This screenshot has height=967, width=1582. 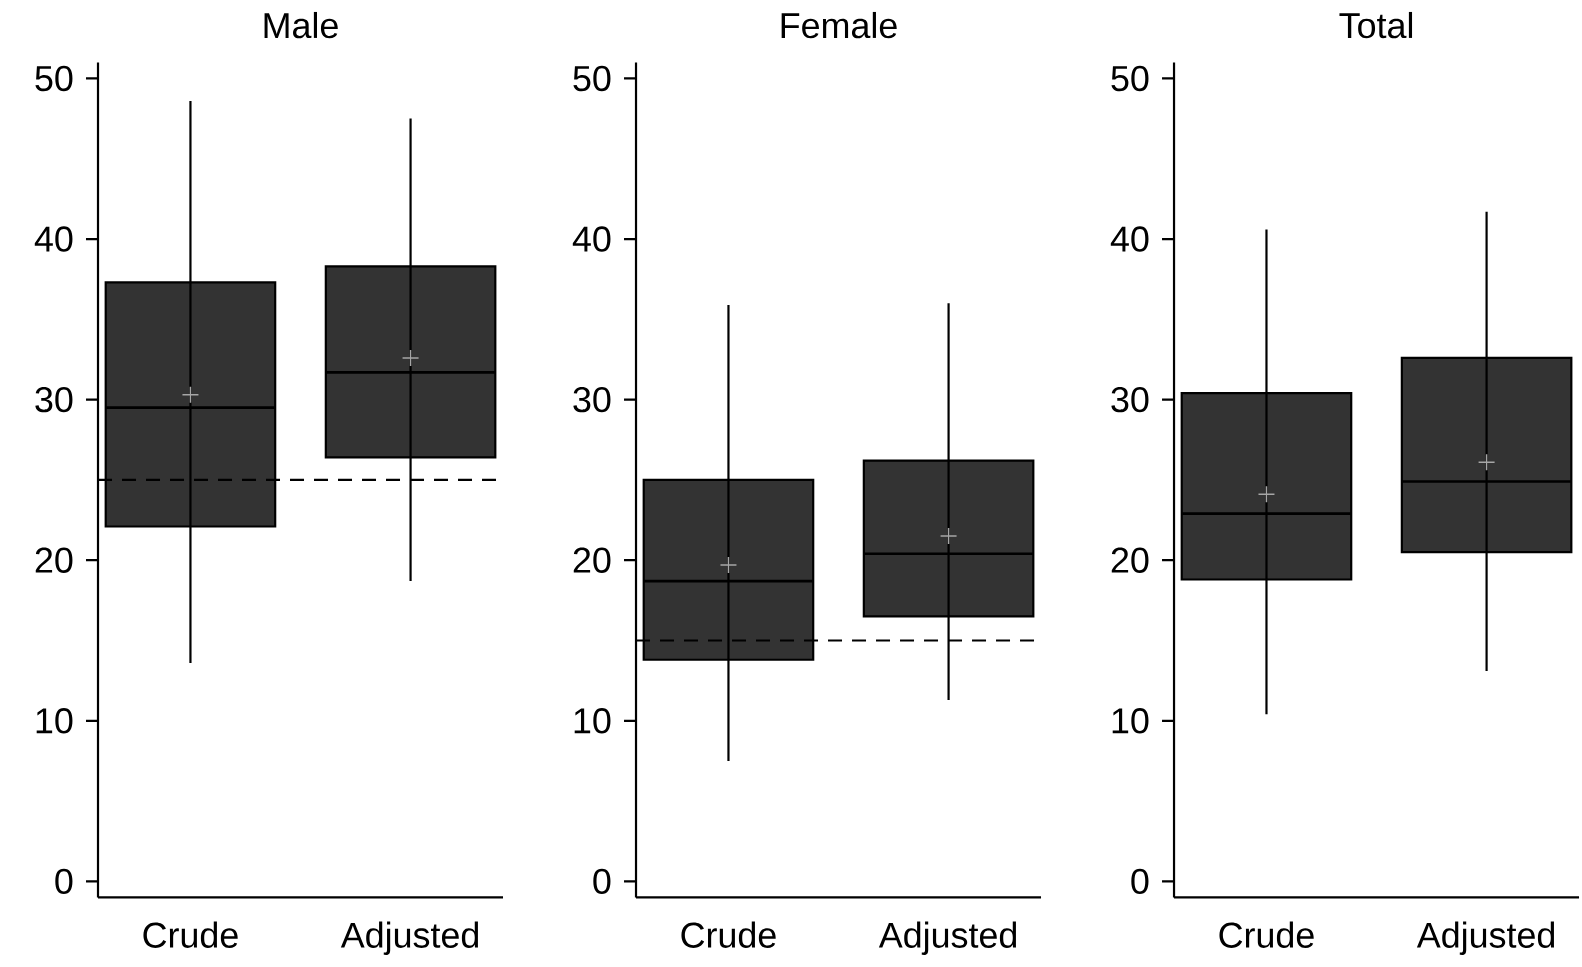 What do you see at coordinates (301, 25) in the screenshot?
I see `chart-title: Male` at bounding box center [301, 25].